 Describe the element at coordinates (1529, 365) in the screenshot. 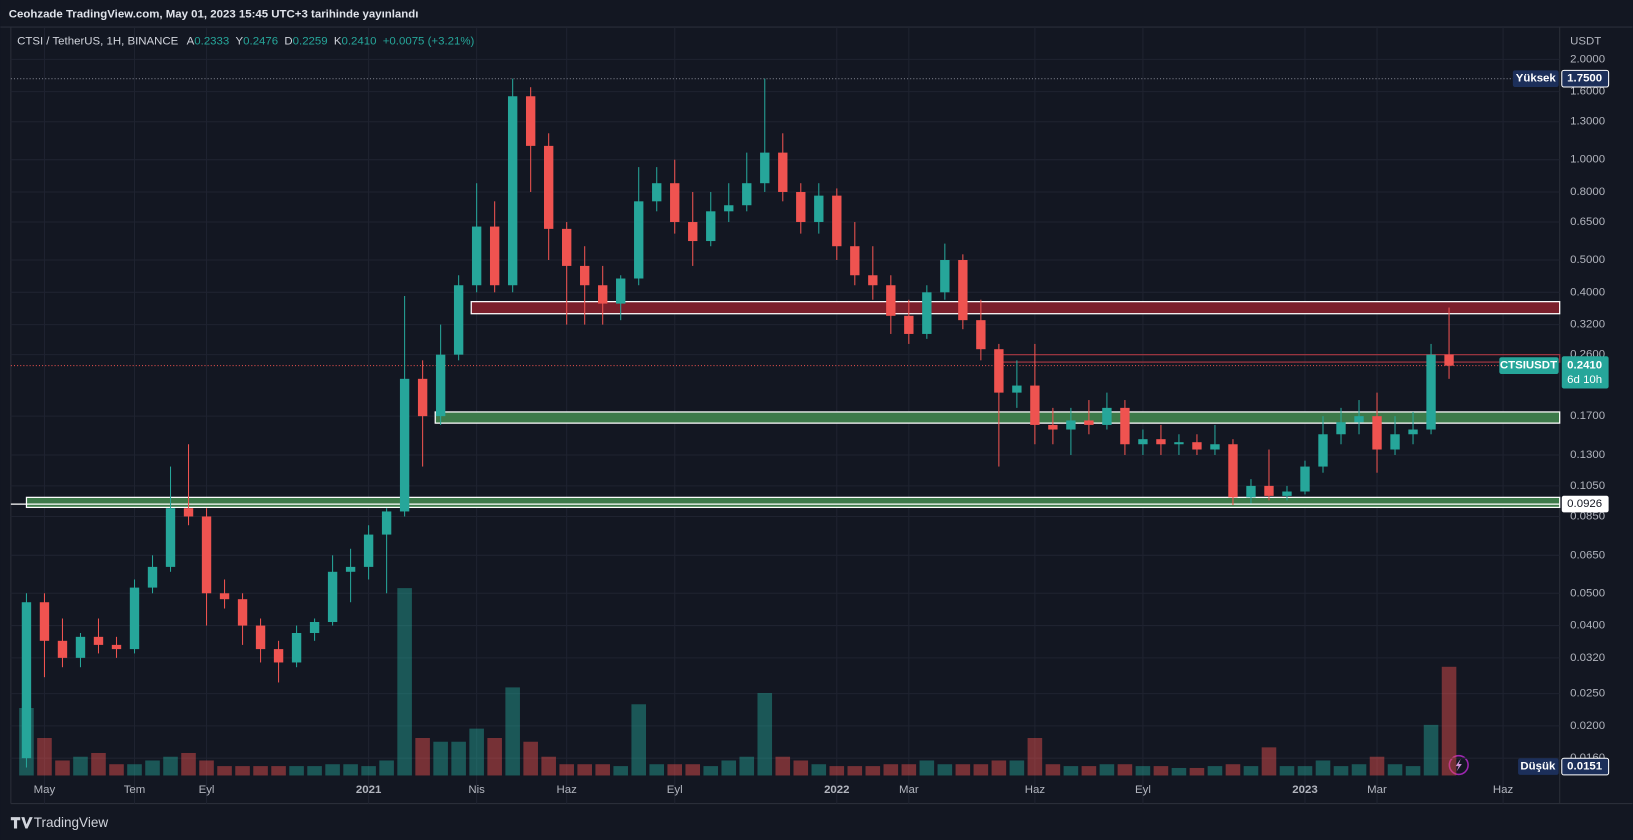

I see `symbol-tag-box` at that location.